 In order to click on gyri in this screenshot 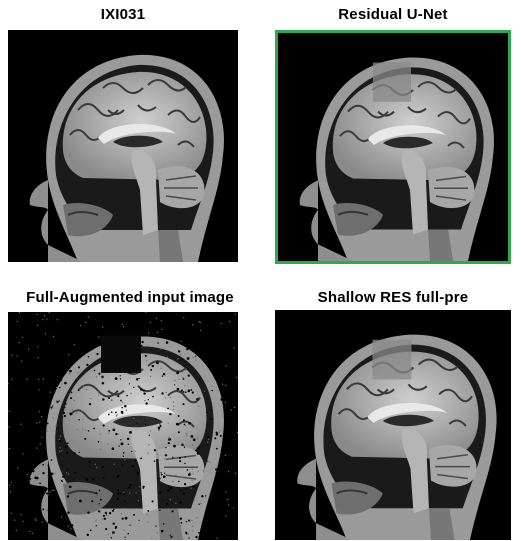, I will do `click(135, 113)`.